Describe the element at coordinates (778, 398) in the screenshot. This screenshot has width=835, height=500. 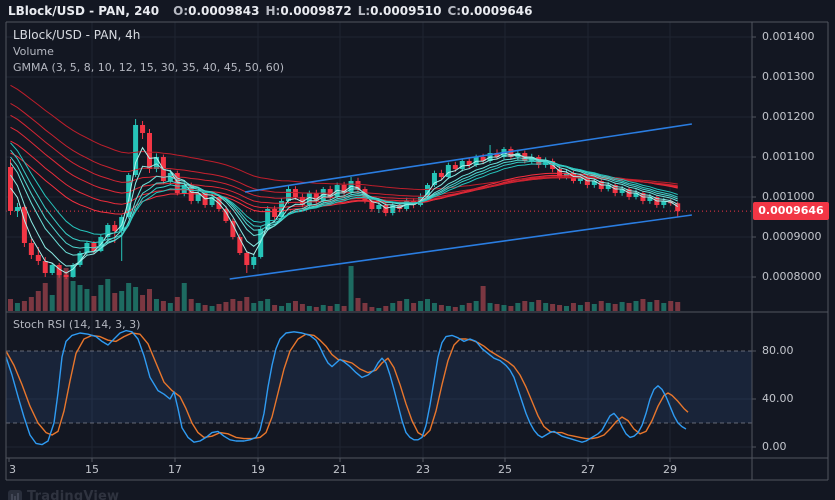
I see `stoch-axis-label: 40.00` at that location.